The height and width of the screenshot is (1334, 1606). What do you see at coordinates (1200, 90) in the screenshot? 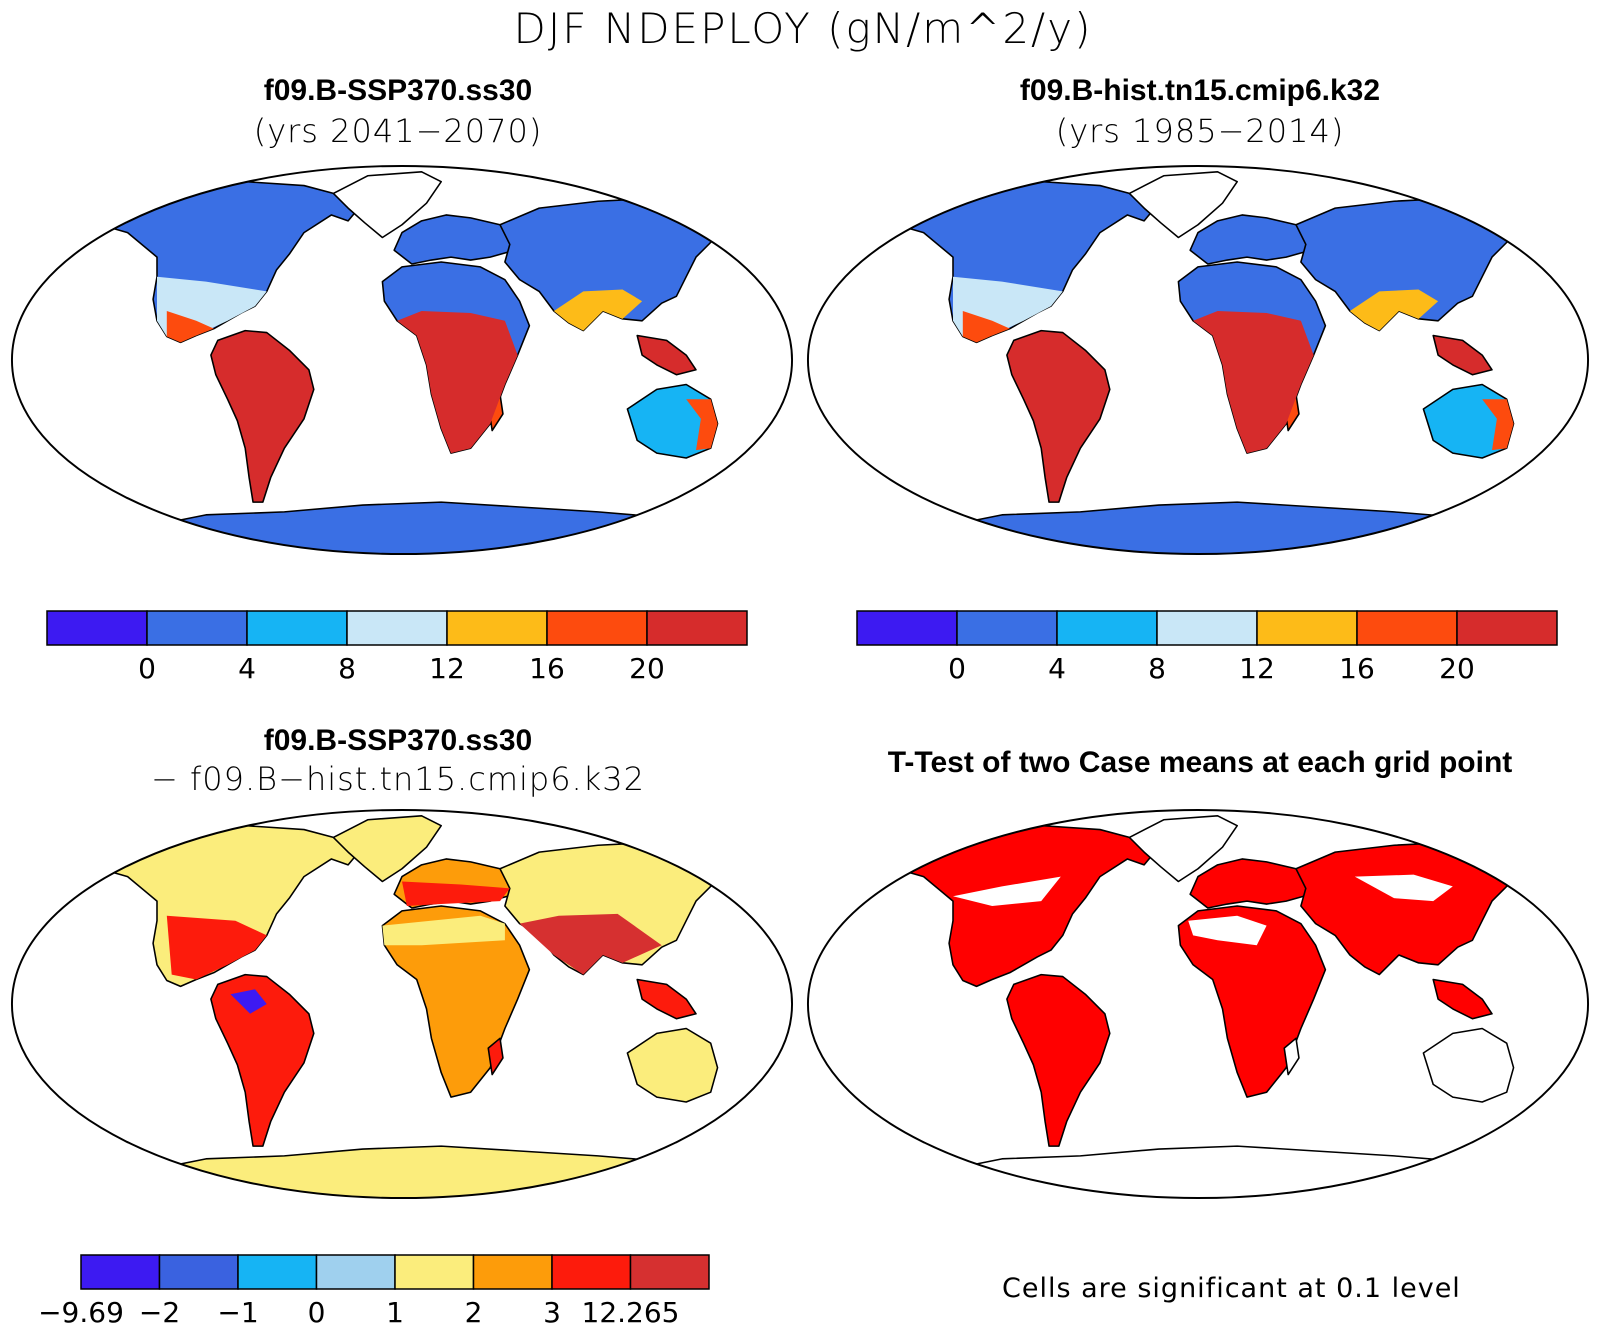
I see `panel-b-title: f09.B-hist.tn15.cmip6.k32` at bounding box center [1200, 90].